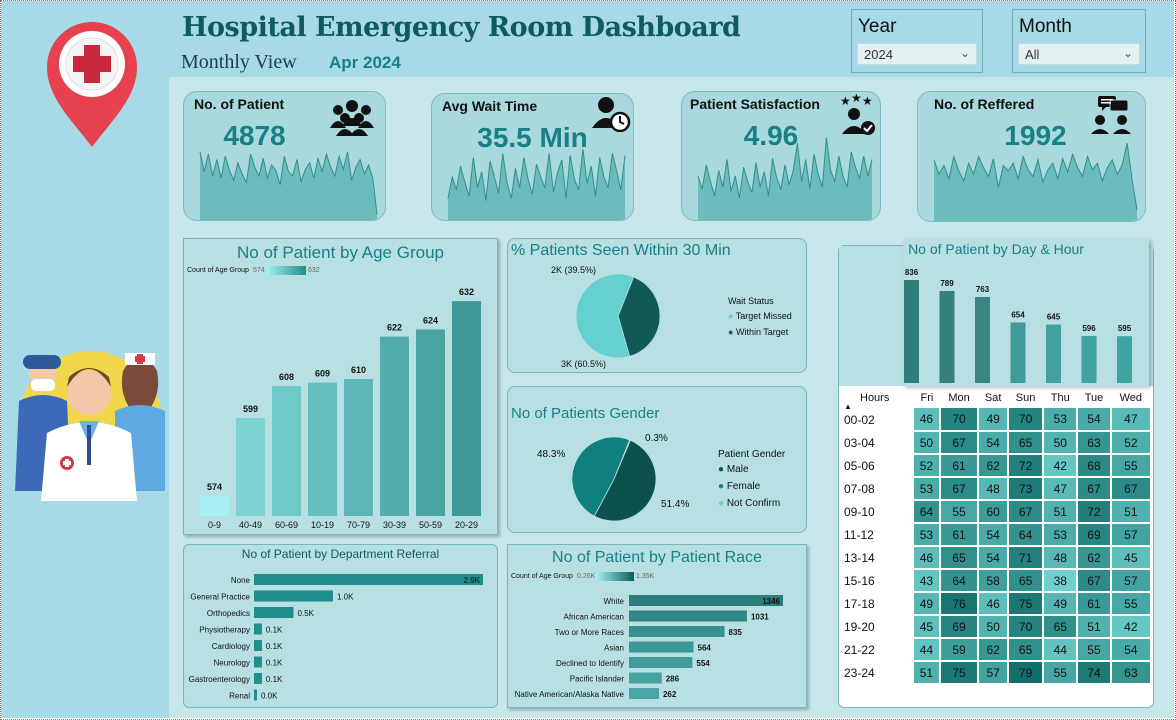 This screenshot has width=1176, height=720. What do you see at coordinates (771, 601) in the screenshot?
I see `data-label: 1346` at bounding box center [771, 601].